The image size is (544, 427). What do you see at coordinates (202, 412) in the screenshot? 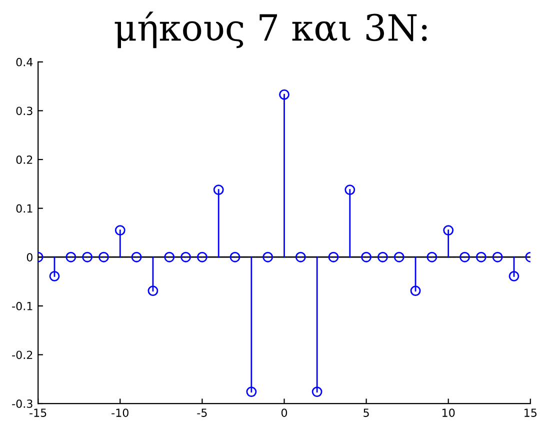
I see `x-tick-label: -5` at bounding box center [202, 412].